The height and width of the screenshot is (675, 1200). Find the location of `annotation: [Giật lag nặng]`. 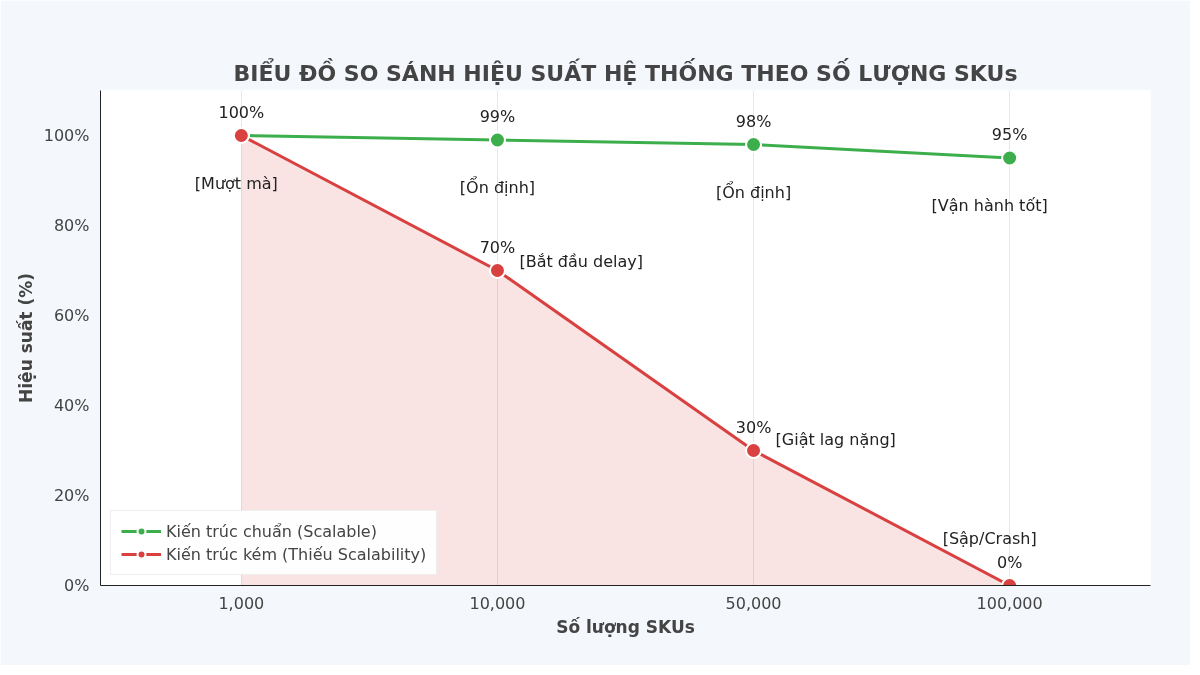

annotation: [Giật lag nặng] is located at coordinates (835, 439).